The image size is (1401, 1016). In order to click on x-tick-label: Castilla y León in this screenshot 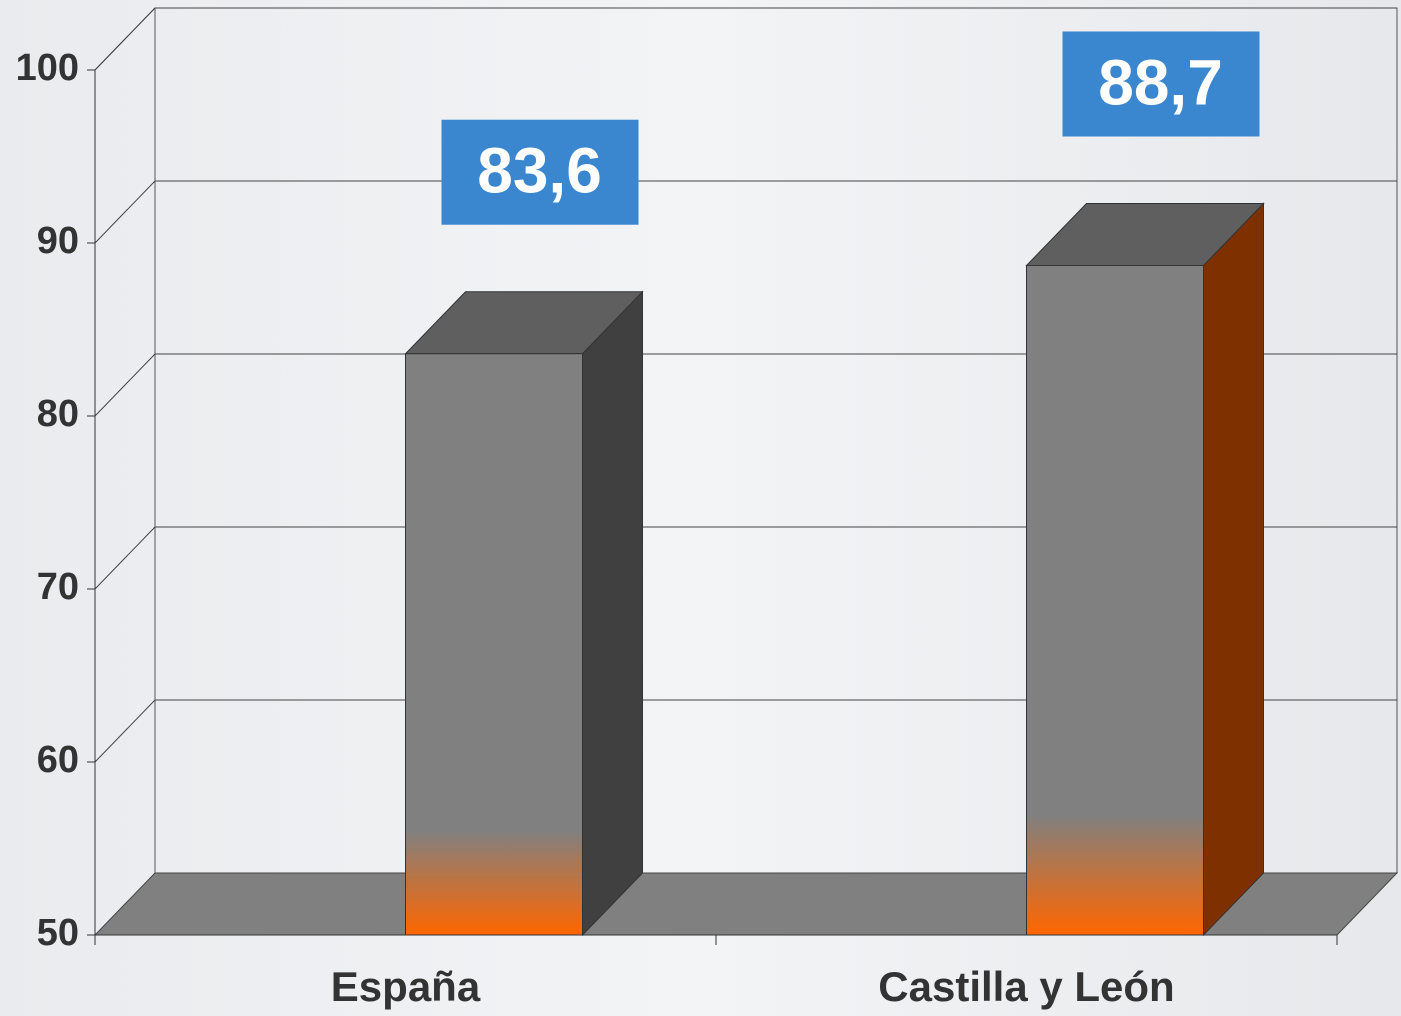, I will do `click(1026, 986)`.